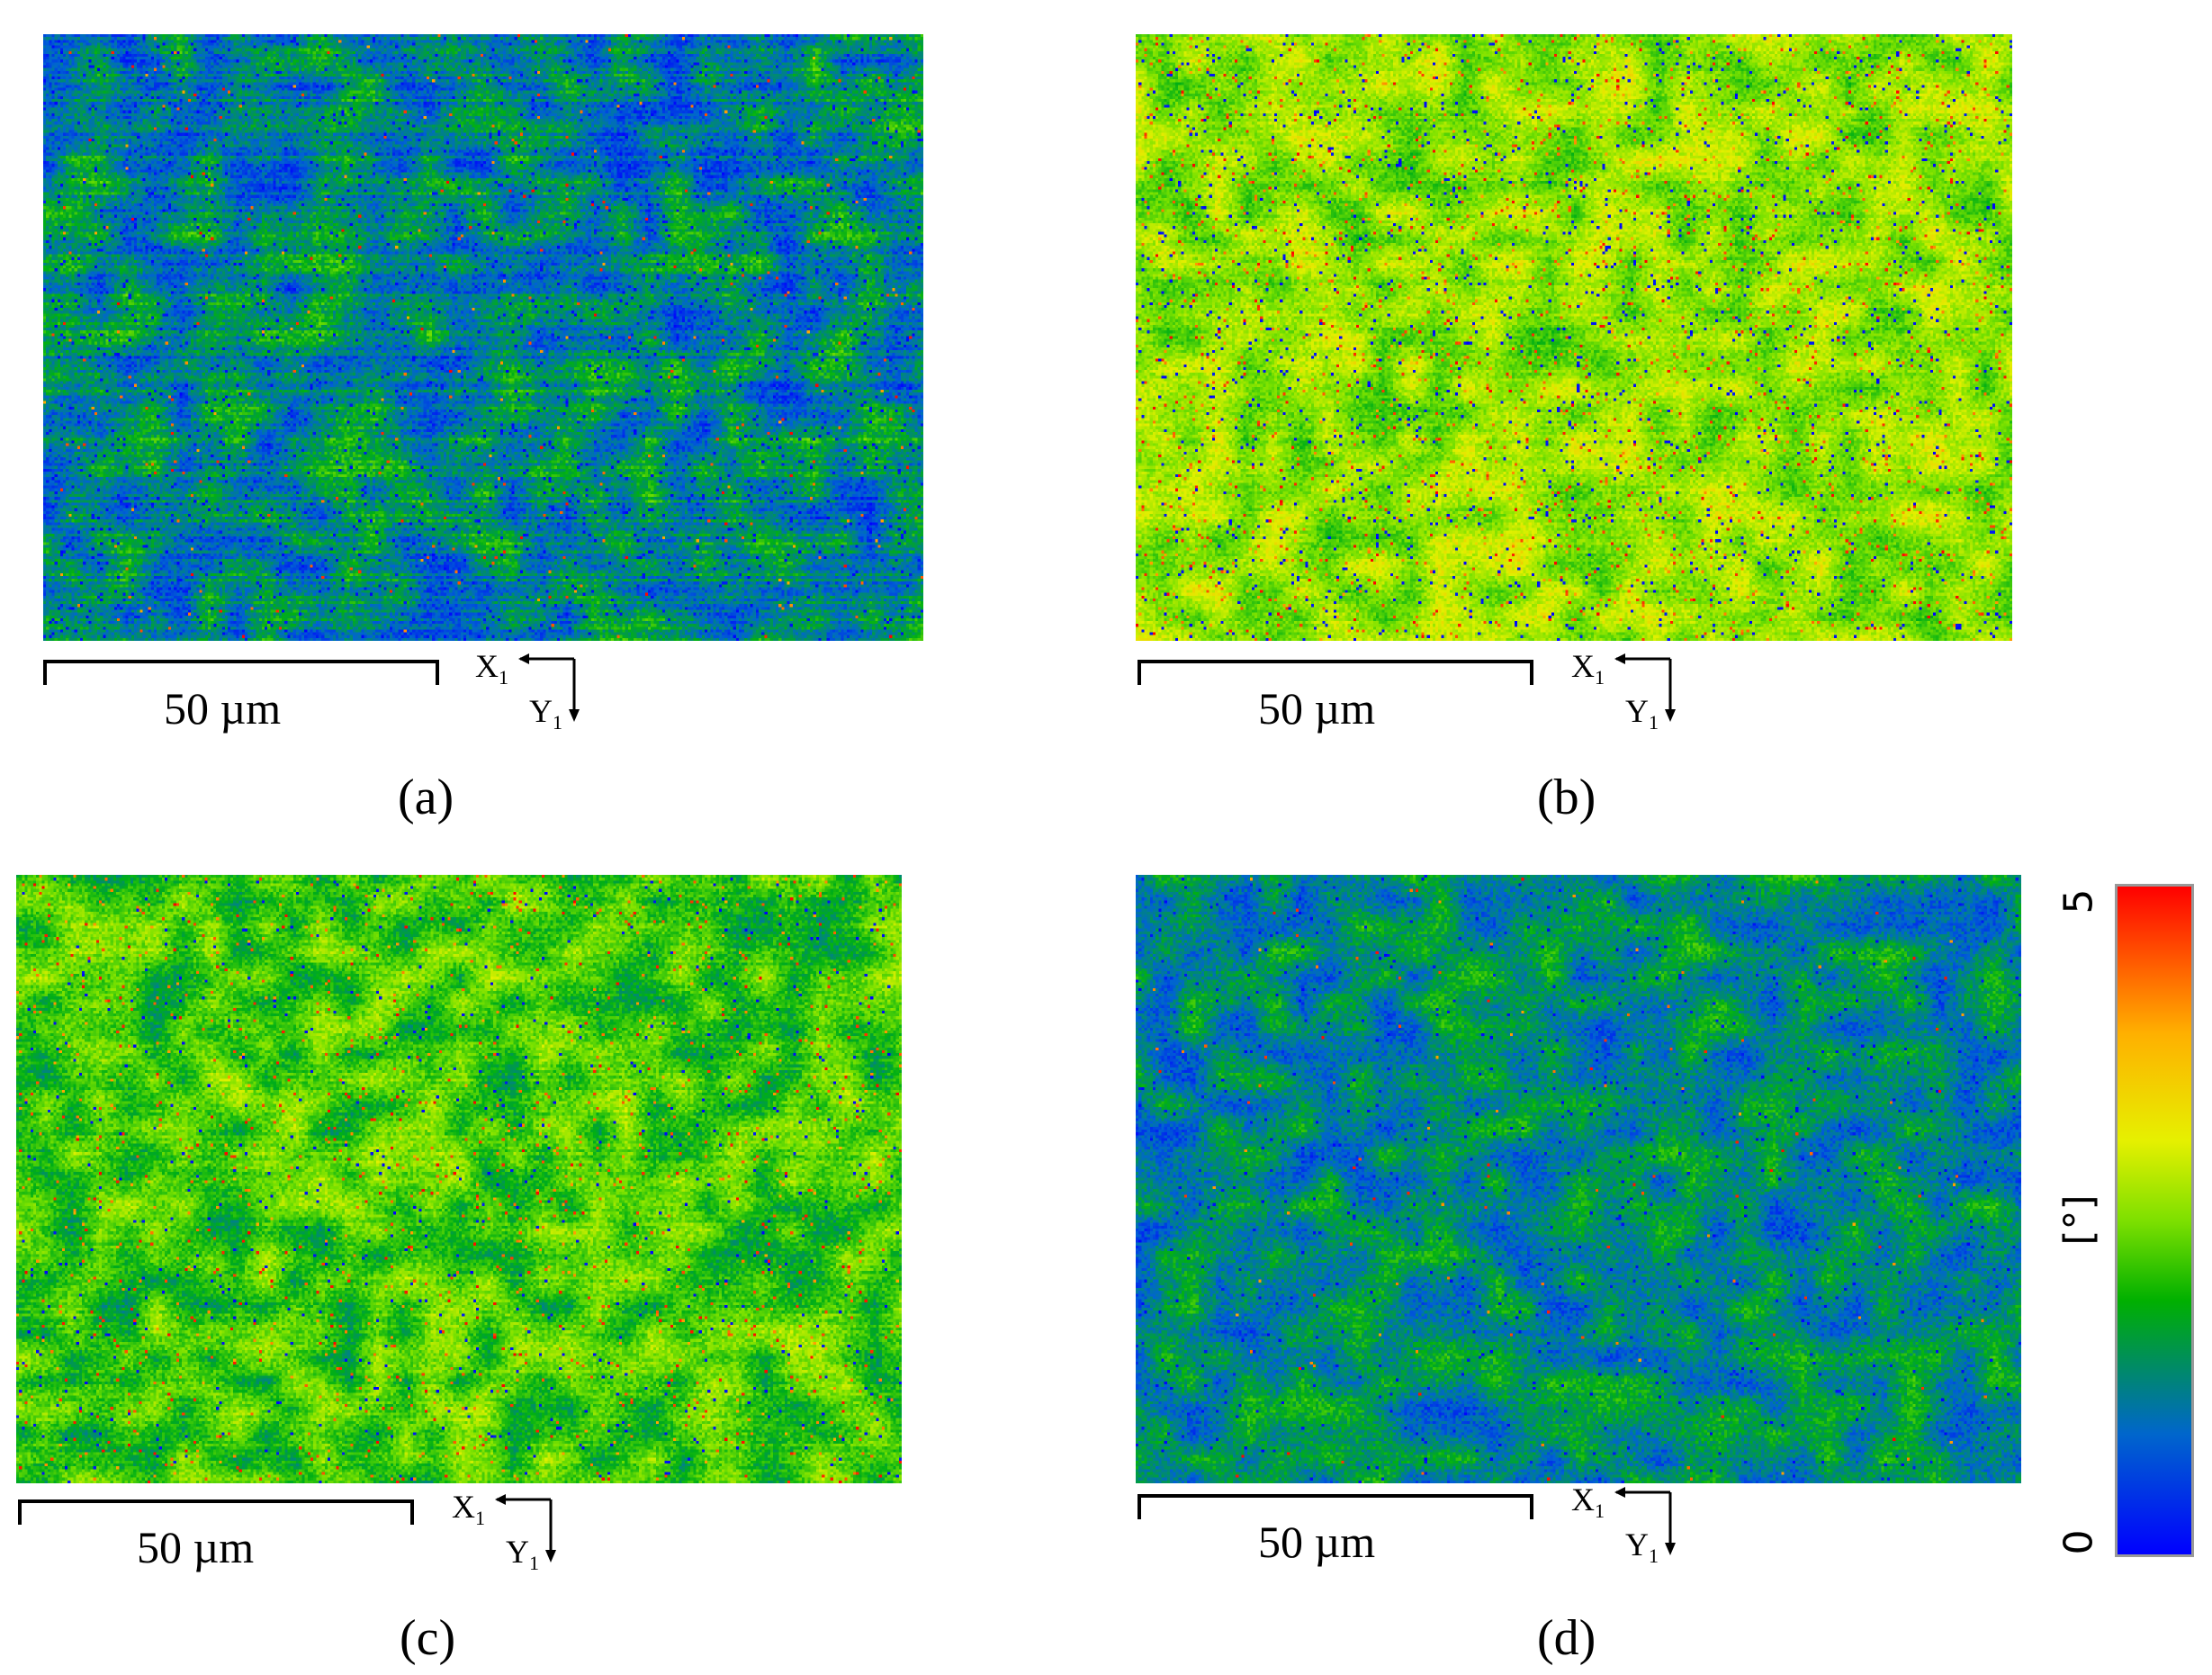  I want to click on axes-indicator-d: X1 Y1, so click(1634, 1524).